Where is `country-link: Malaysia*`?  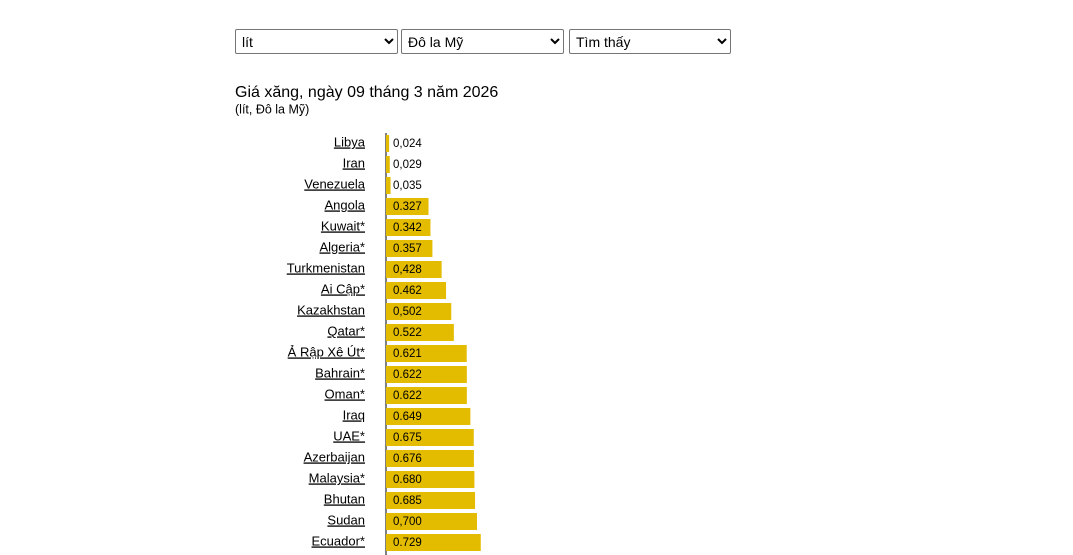
country-link: Malaysia* is located at coordinates (337, 477).